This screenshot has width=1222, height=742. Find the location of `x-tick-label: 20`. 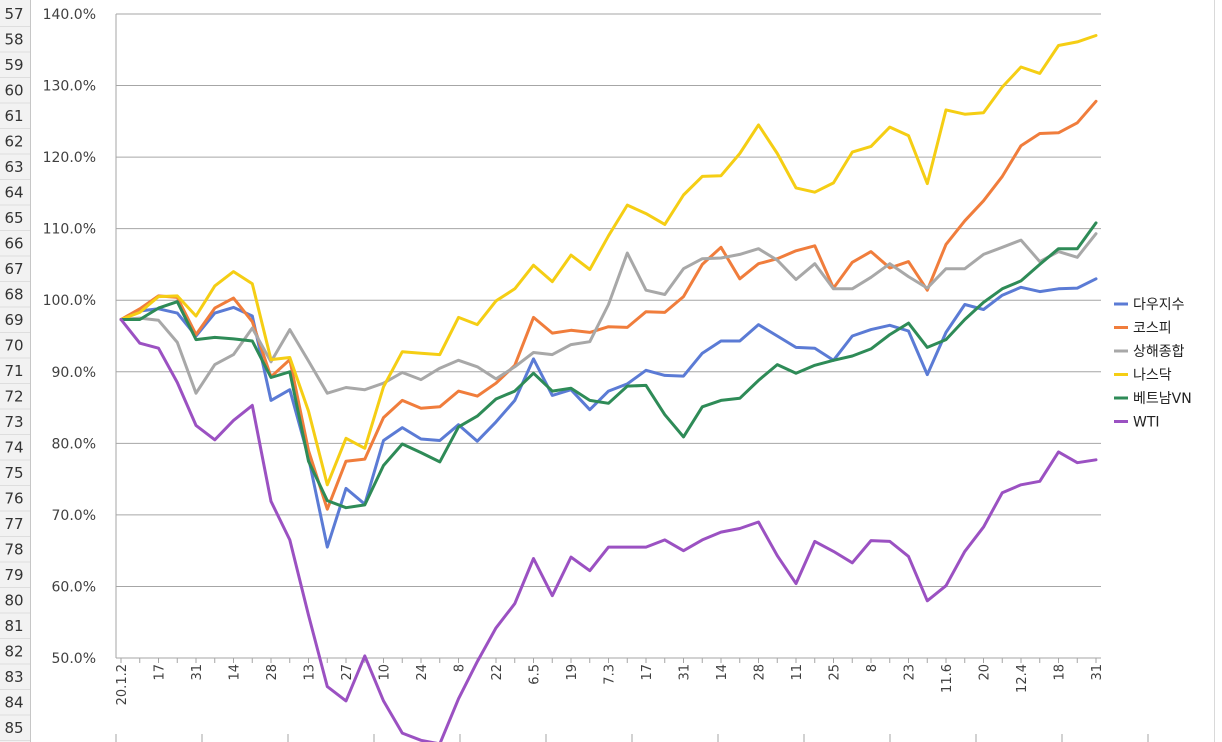

x-tick-label: 20 is located at coordinates (985, 672).